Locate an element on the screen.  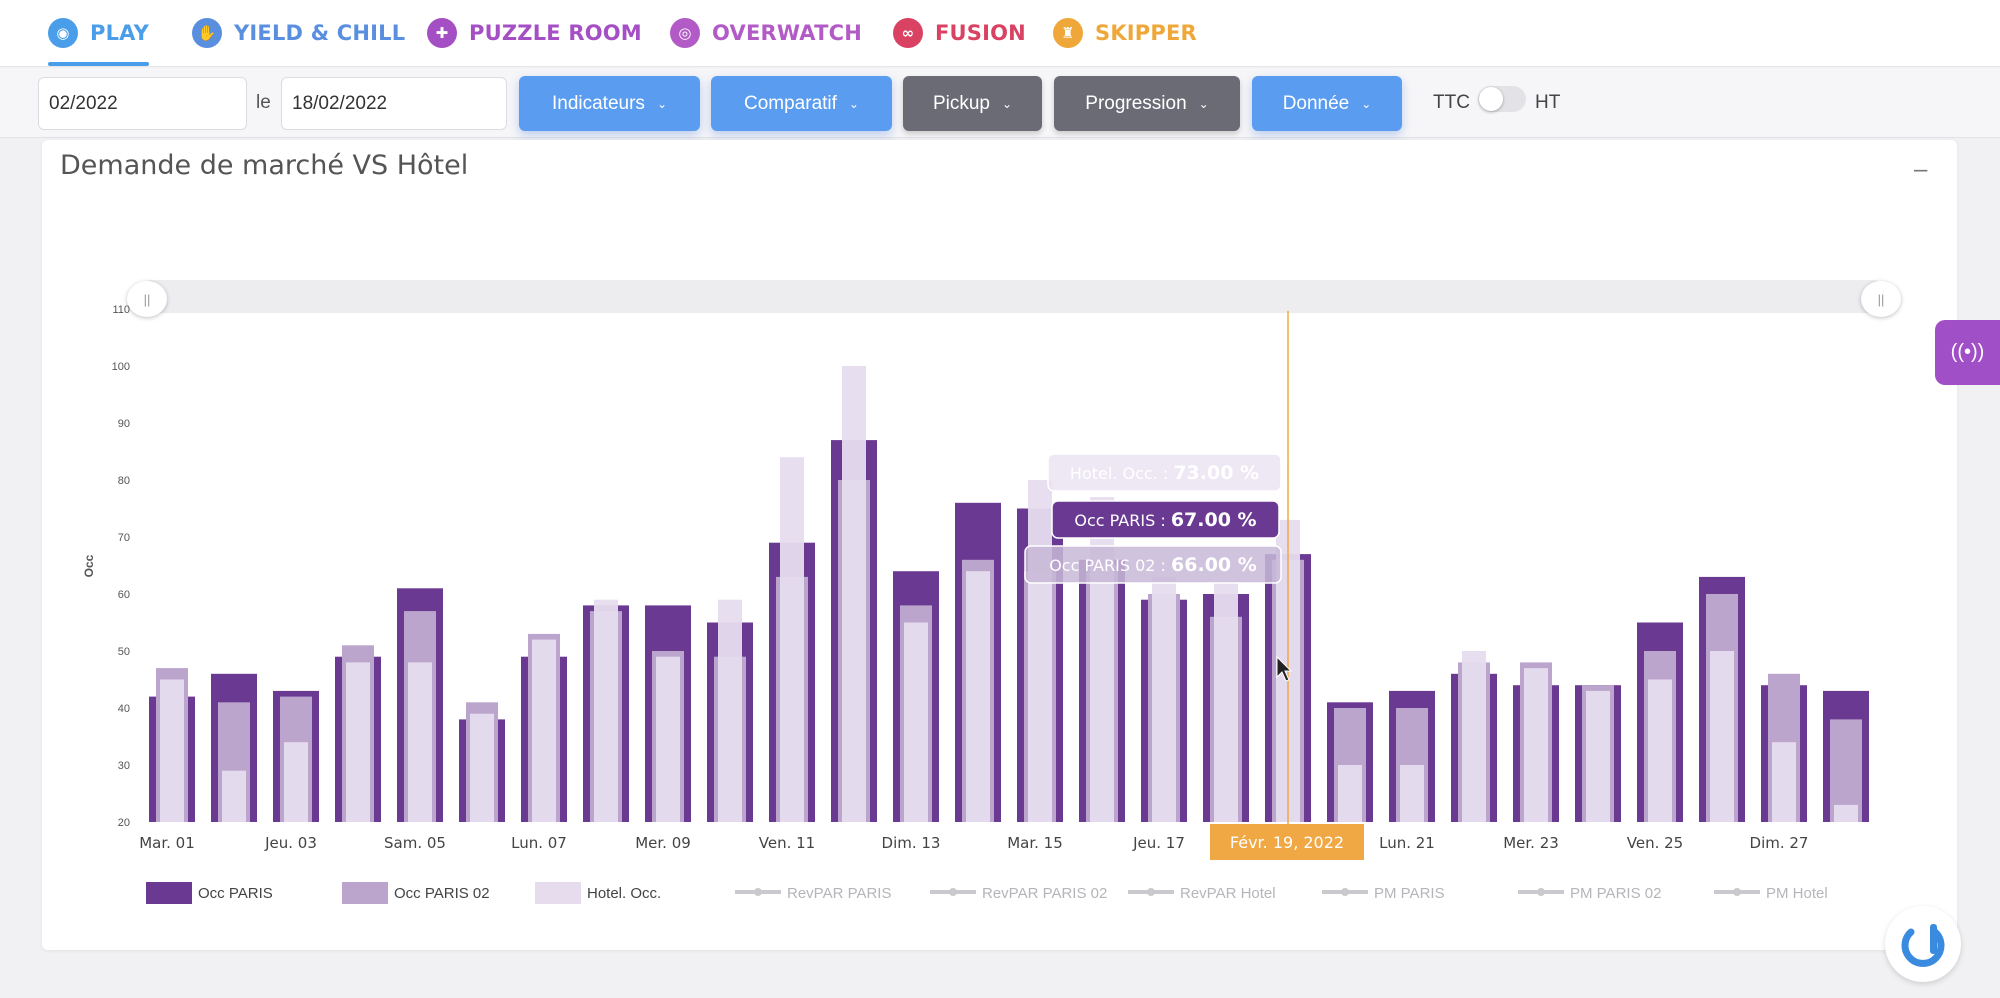
x-tick-label: Lun. 07 is located at coordinates (539, 843).